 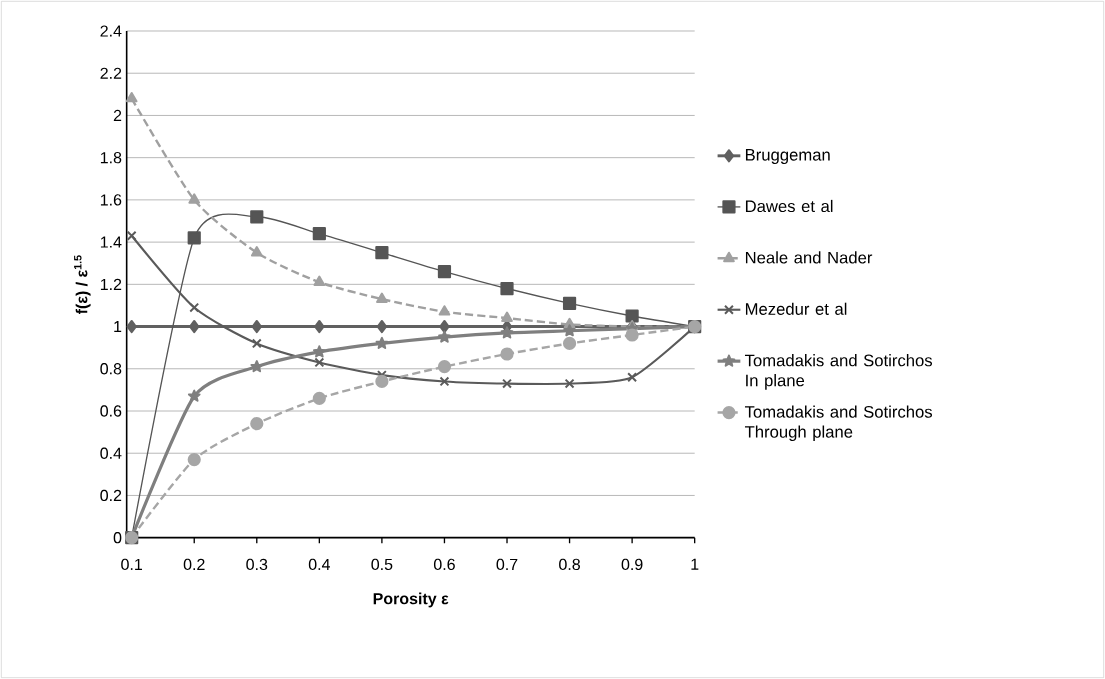 What do you see at coordinates (111, 453) in the screenshot?
I see `y-tick-label: 0.4` at bounding box center [111, 453].